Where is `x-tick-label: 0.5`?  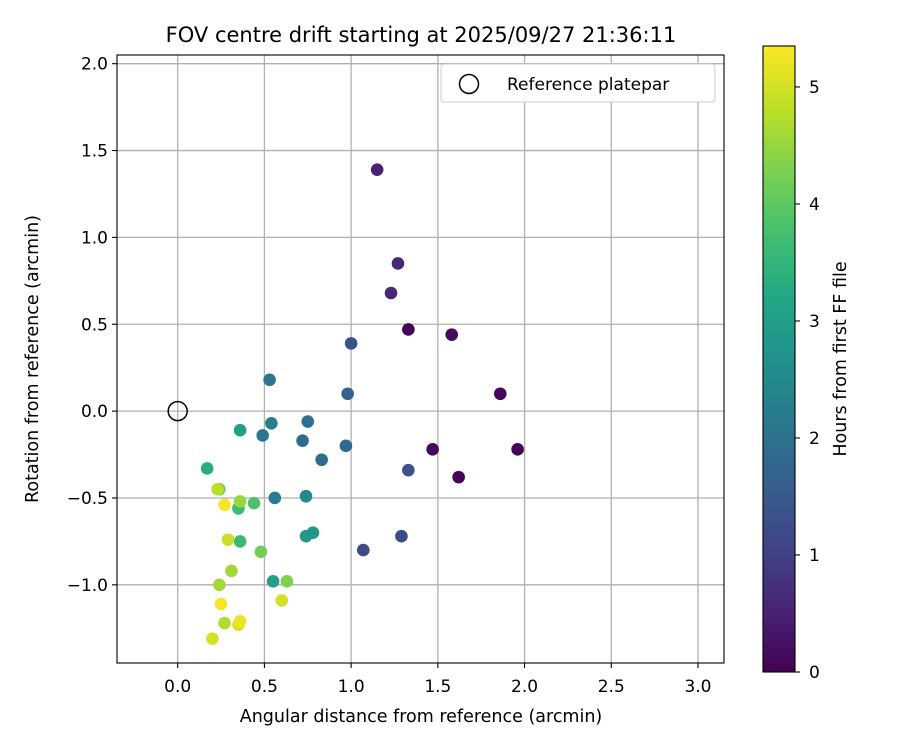 x-tick-label: 0.5 is located at coordinates (264, 687).